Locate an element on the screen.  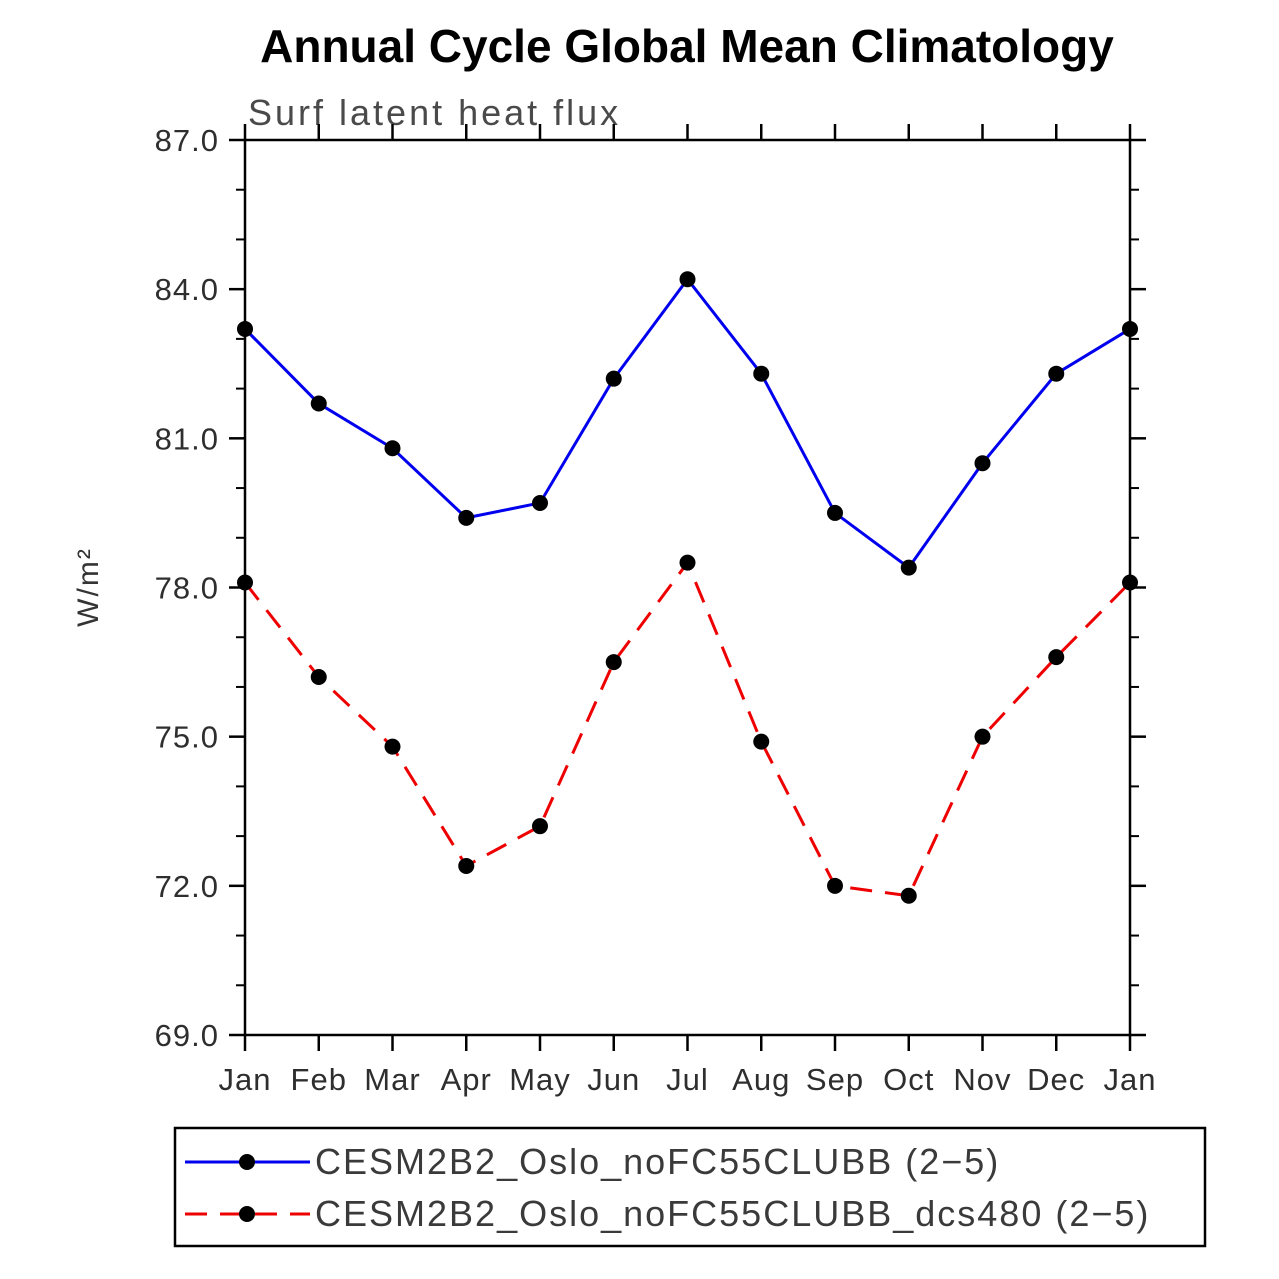
x-tick-label: Aug is located at coordinates (761, 1079).